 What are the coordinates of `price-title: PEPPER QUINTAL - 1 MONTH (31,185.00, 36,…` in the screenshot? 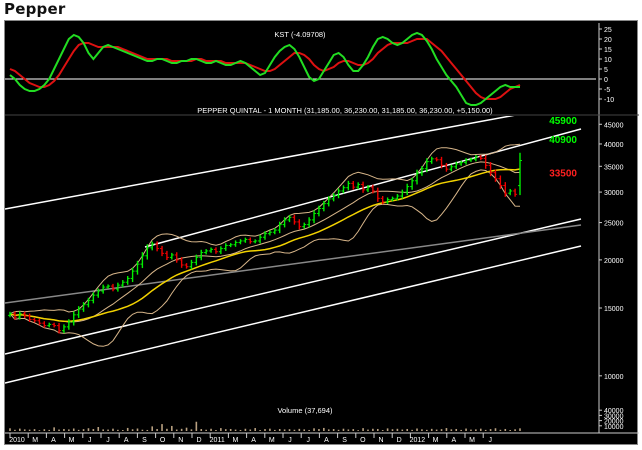 It's located at (345, 110).